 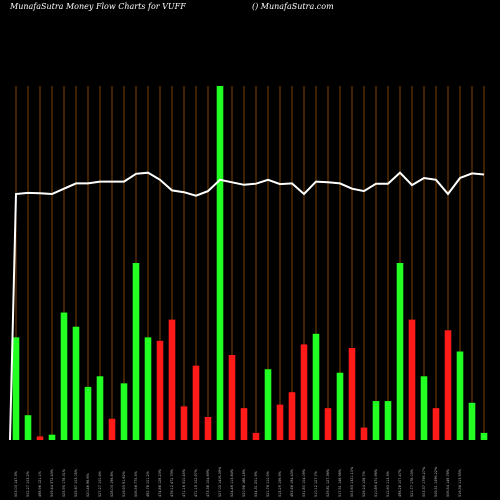 I want to click on x-tick-label: 516.36 113.95%, so click(x=460, y=482).